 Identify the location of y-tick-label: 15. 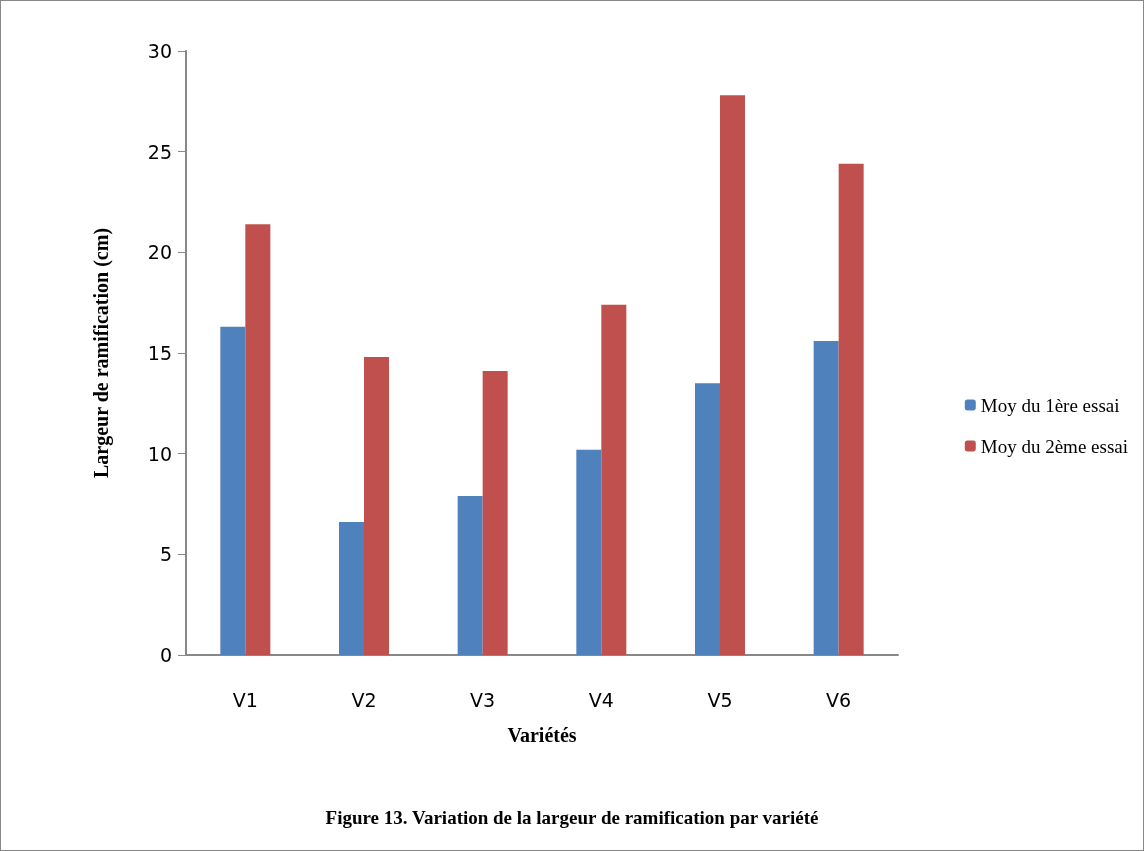
(159, 353).